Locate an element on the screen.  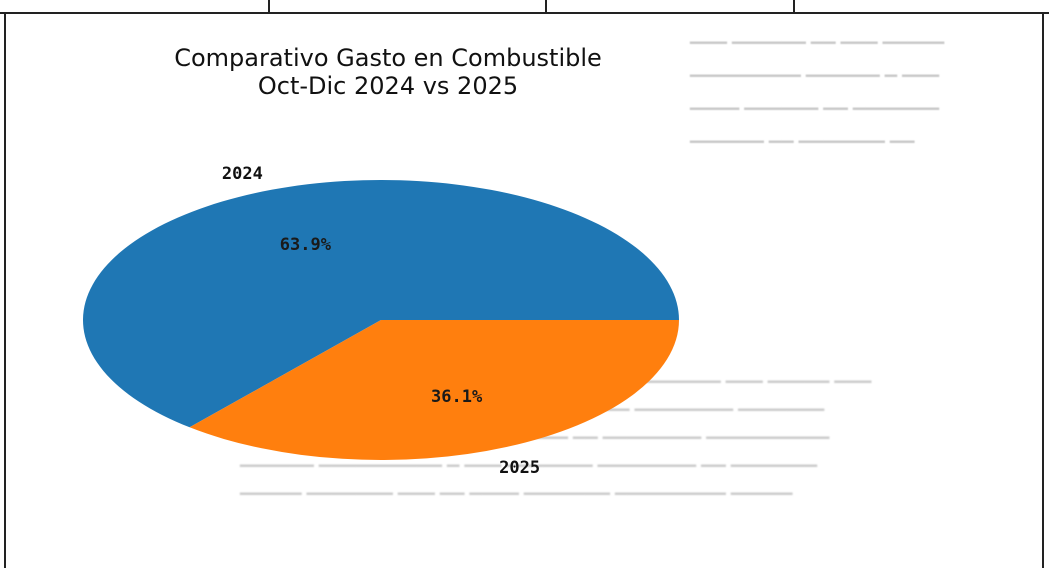
pie-value-label-2024: 63.9% is located at coordinates (306, 245).